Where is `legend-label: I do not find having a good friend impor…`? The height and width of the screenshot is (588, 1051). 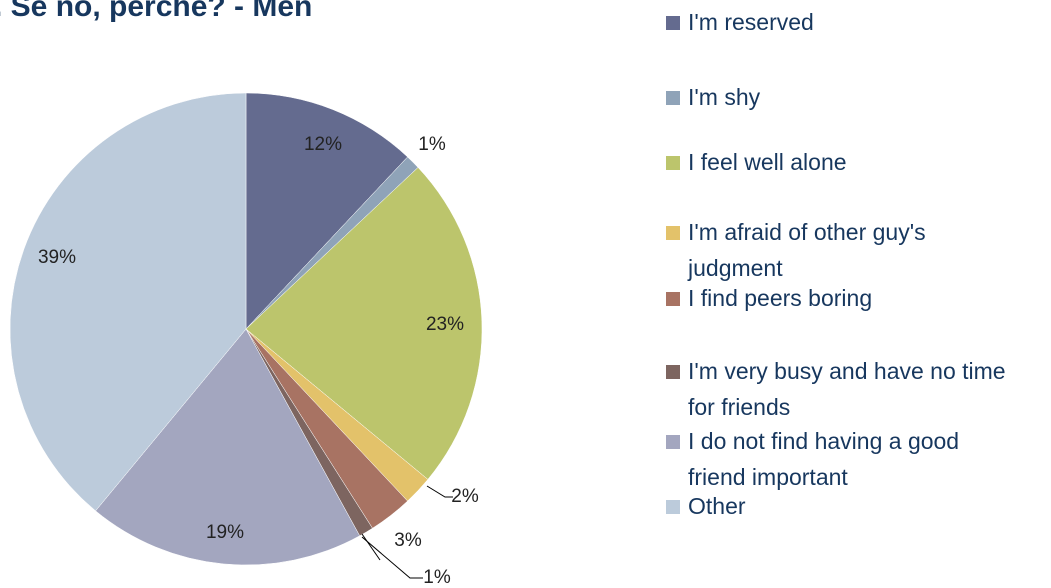
legend-label: I do not find having a good friend impor… is located at coordinates (824, 459).